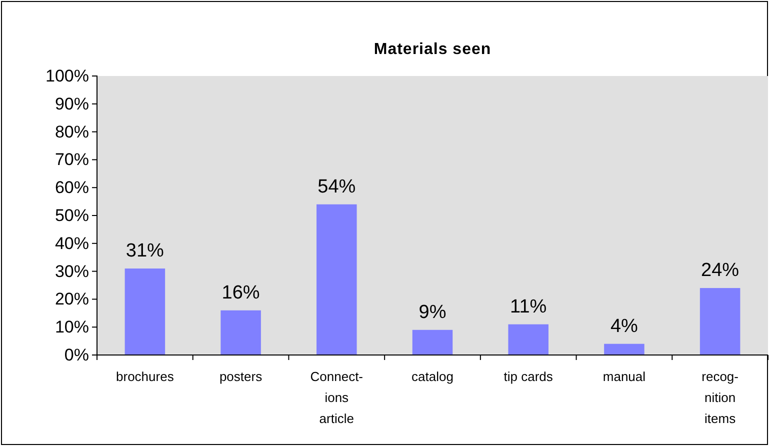 This screenshot has width=769, height=446. I want to click on data-label: 24%, so click(720, 271).